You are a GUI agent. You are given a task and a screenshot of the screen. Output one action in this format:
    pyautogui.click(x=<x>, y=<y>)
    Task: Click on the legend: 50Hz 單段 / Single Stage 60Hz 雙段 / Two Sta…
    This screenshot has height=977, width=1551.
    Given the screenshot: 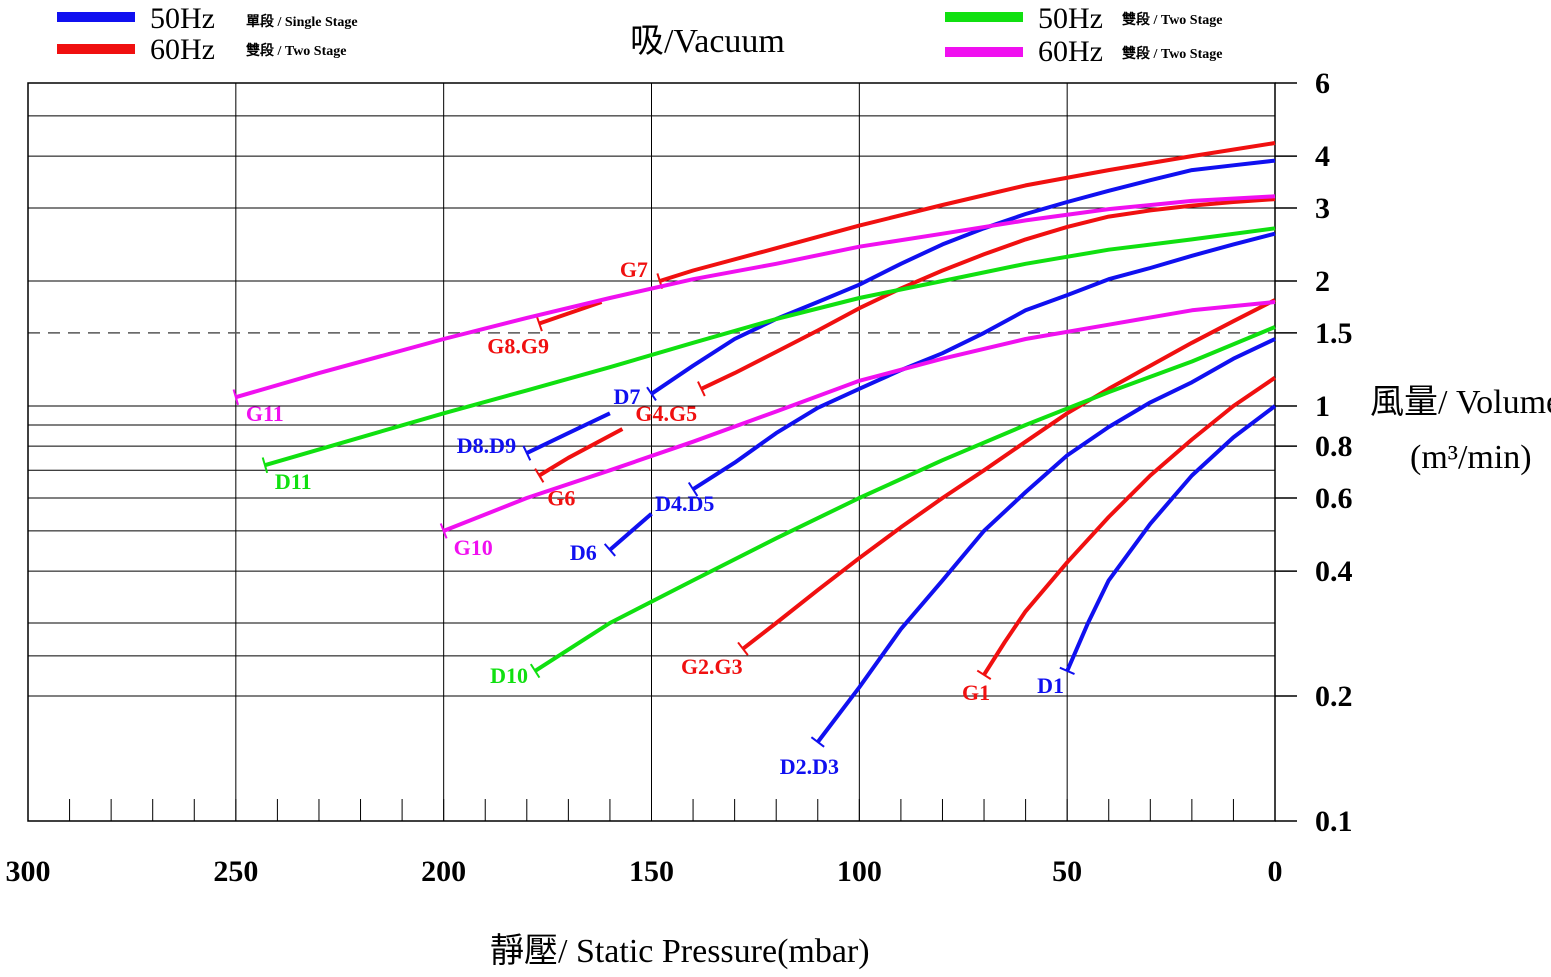 What is the action you would take?
    pyautogui.click(x=639, y=35)
    